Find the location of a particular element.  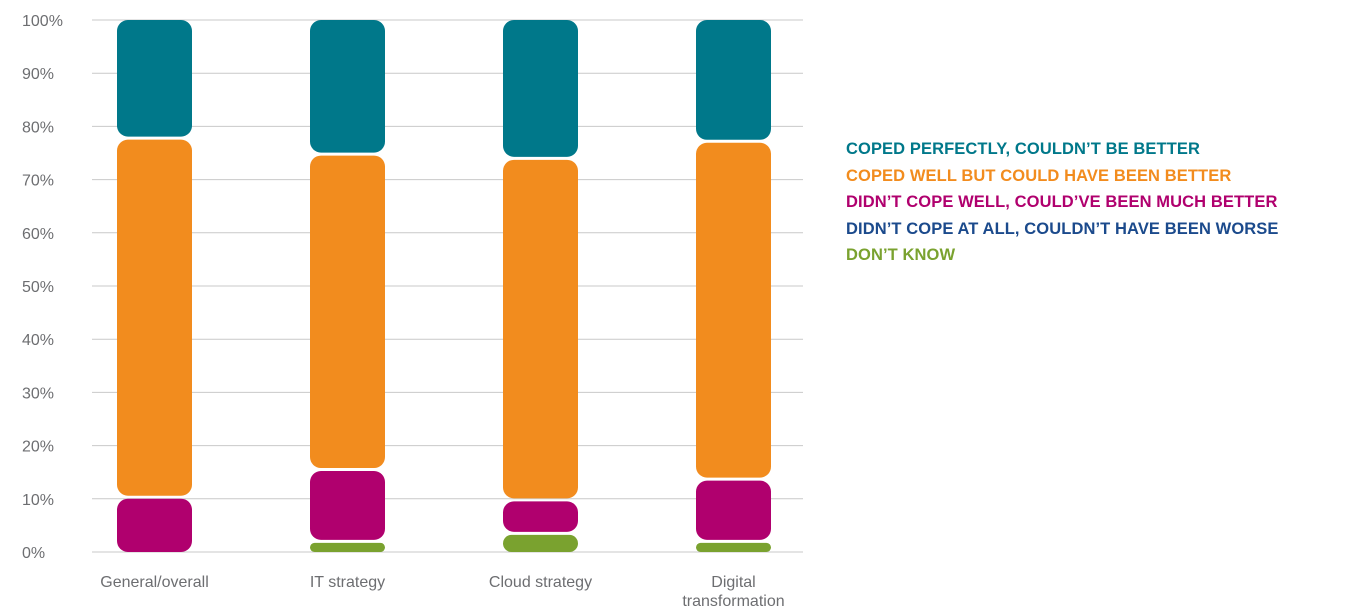

legend-item: COPED PERFECTLY, COULDN’T BE BETTER is located at coordinates (1023, 149).